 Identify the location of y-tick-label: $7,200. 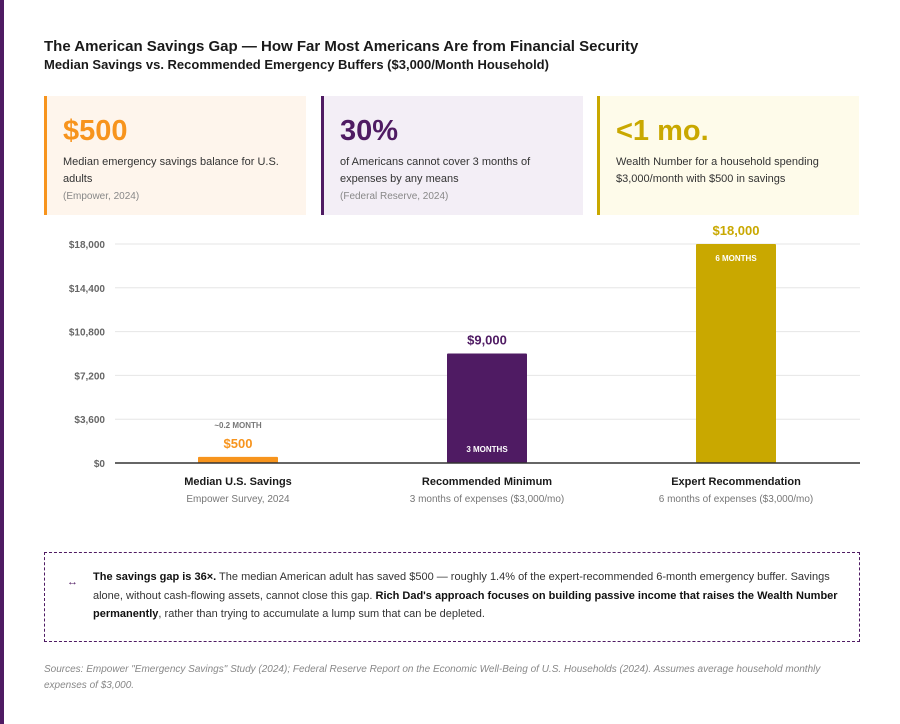
(89, 376).